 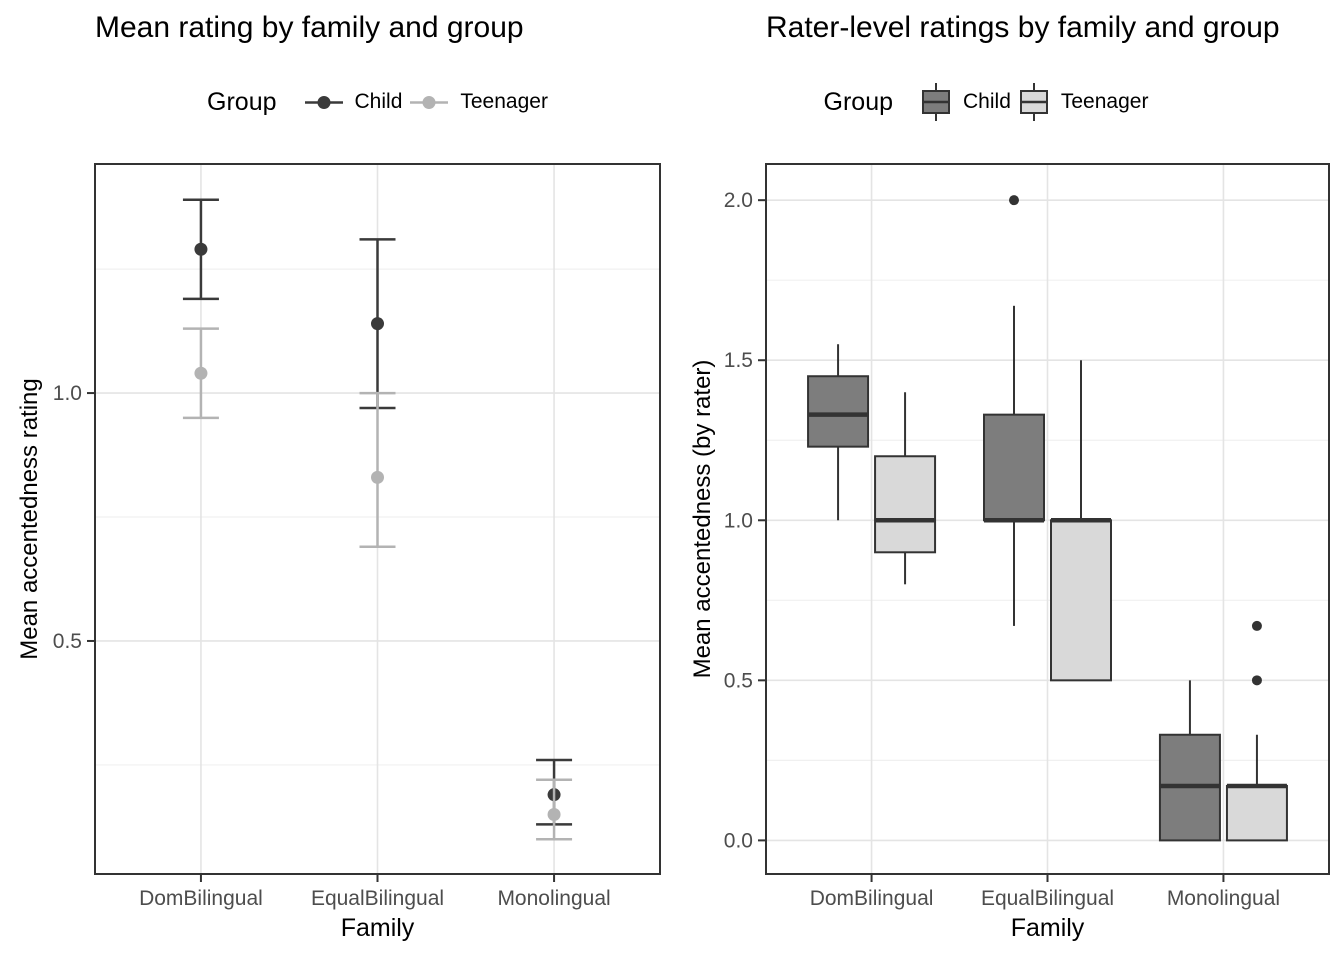 What do you see at coordinates (309, 27) in the screenshot?
I see `left-chart-title: Mean rating by family and group` at bounding box center [309, 27].